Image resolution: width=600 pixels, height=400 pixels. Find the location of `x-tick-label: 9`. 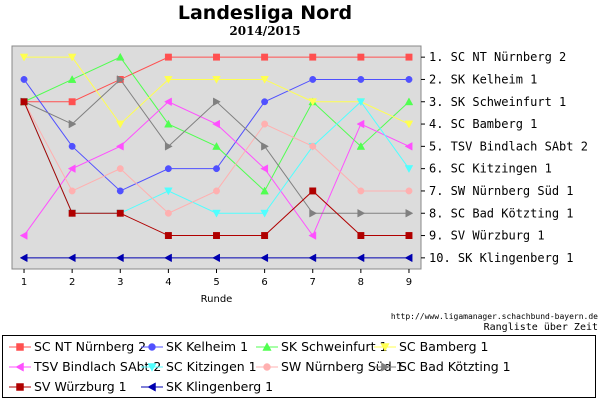

x-tick-label: 9 is located at coordinates (409, 282).